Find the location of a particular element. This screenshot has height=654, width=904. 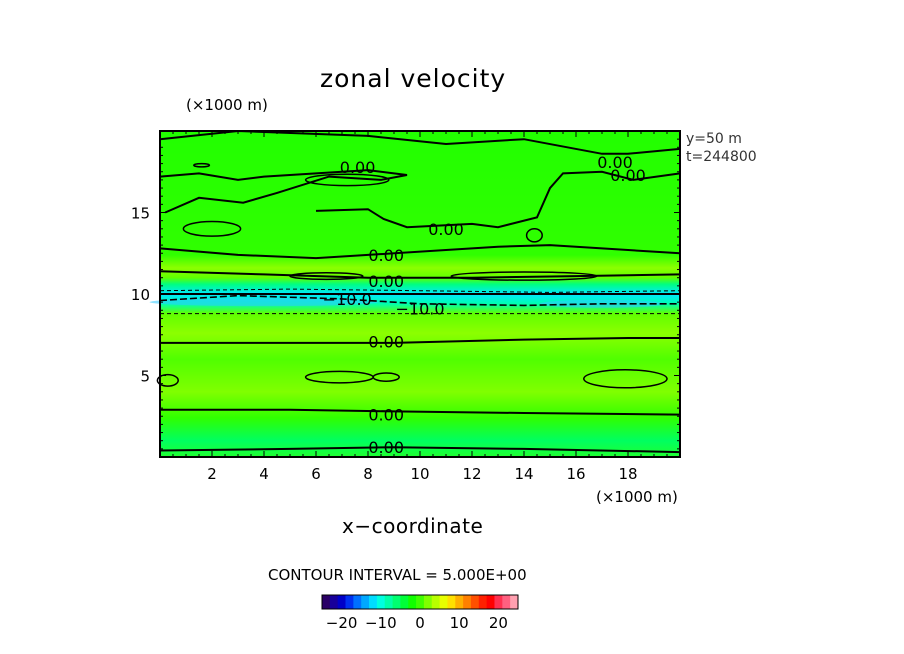

x-tick-label: 4 is located at coordinates (264, 474).